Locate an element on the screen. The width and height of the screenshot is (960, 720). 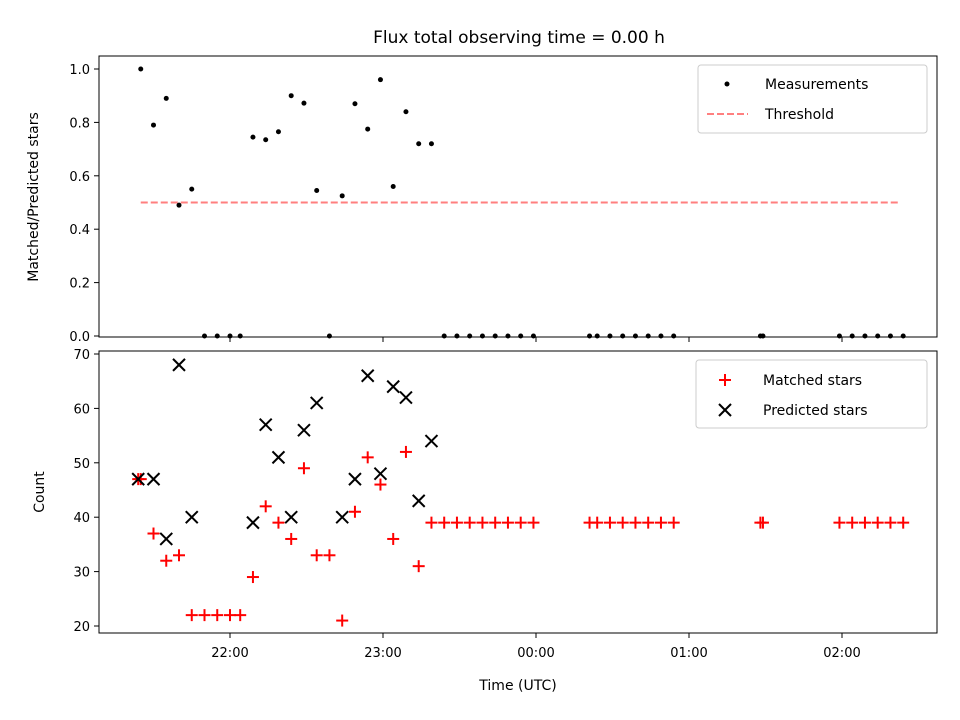
predicted-stars-points is located at coordinates (285, 452).